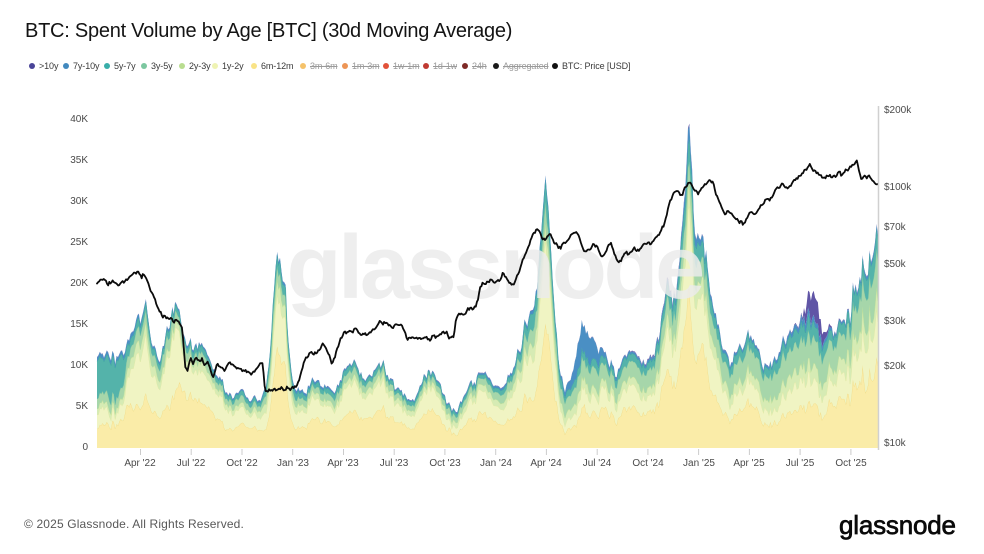 The height and width of the screenshot is (554, 984). Describe the element at coordinates (495, 268) in the screenshot. I see `svg-text: glassnode` at that location.